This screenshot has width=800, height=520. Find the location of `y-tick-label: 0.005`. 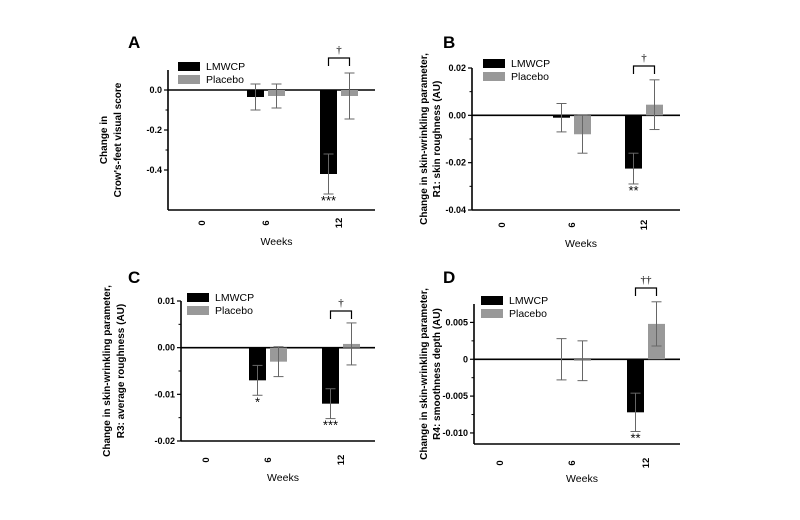

y-tick-label: 0.005 is located at coordinates (456, 322).